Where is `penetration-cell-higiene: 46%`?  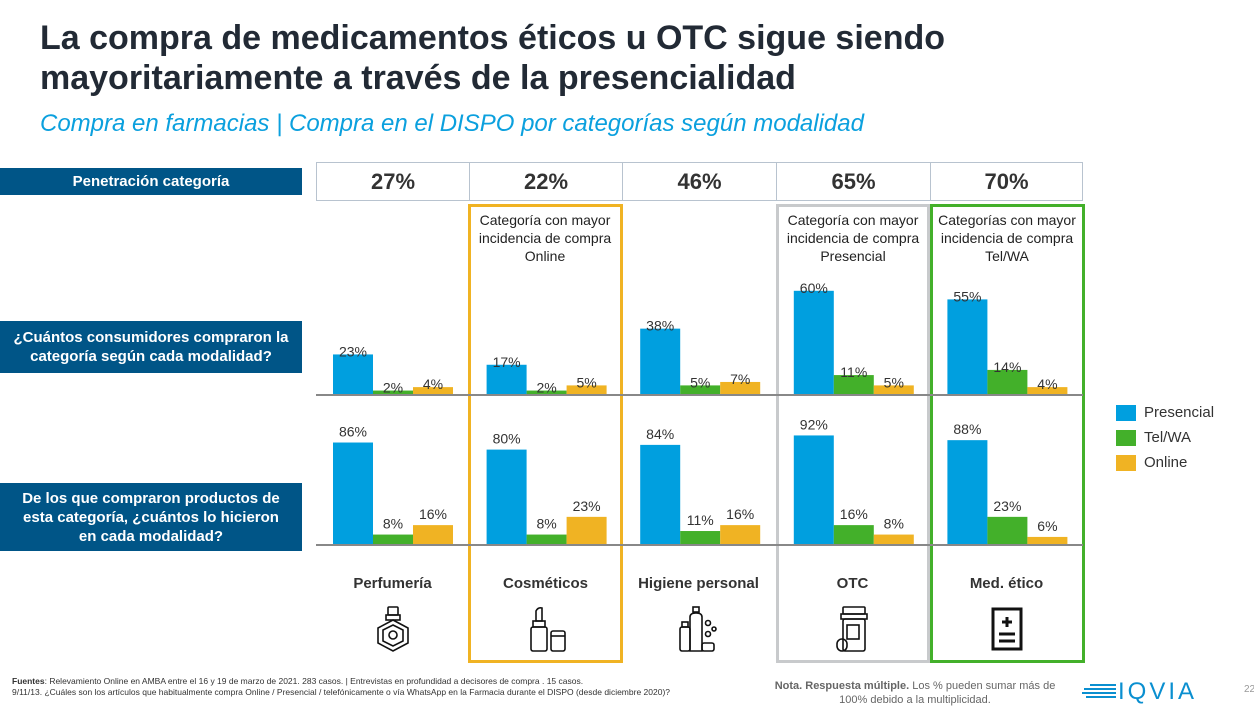 penetration-cell-higiene: 46% is located at coordinates (699, 181).